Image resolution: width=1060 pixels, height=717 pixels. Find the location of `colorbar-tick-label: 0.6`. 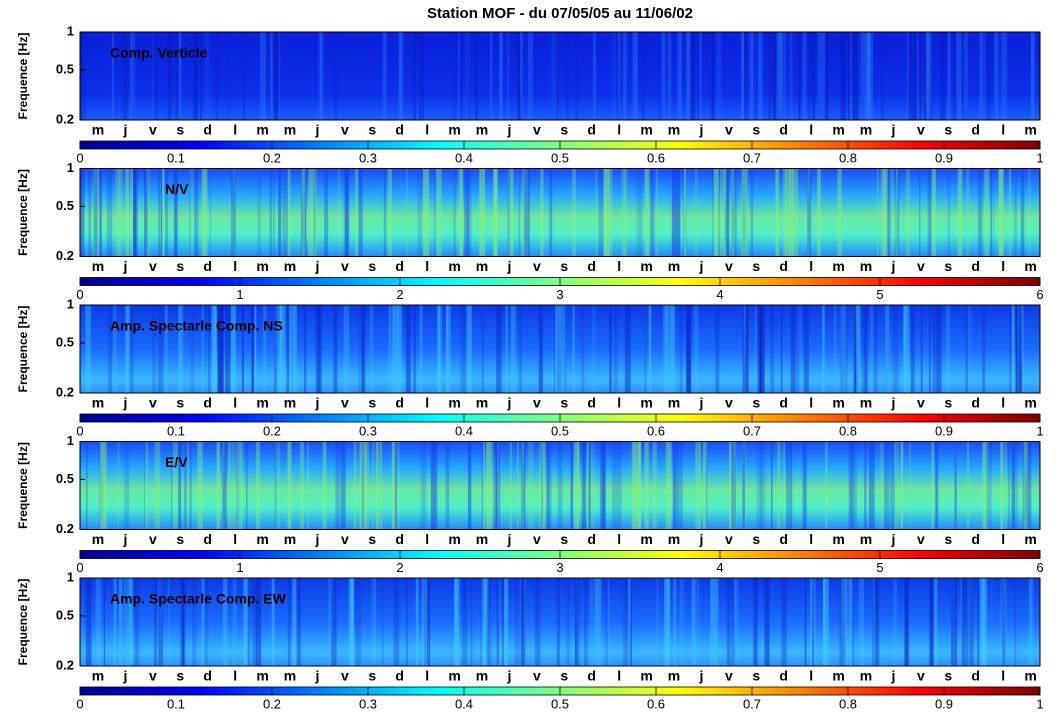

colorbar-tick-label: 0.6 is located at coordinates (656, 430).